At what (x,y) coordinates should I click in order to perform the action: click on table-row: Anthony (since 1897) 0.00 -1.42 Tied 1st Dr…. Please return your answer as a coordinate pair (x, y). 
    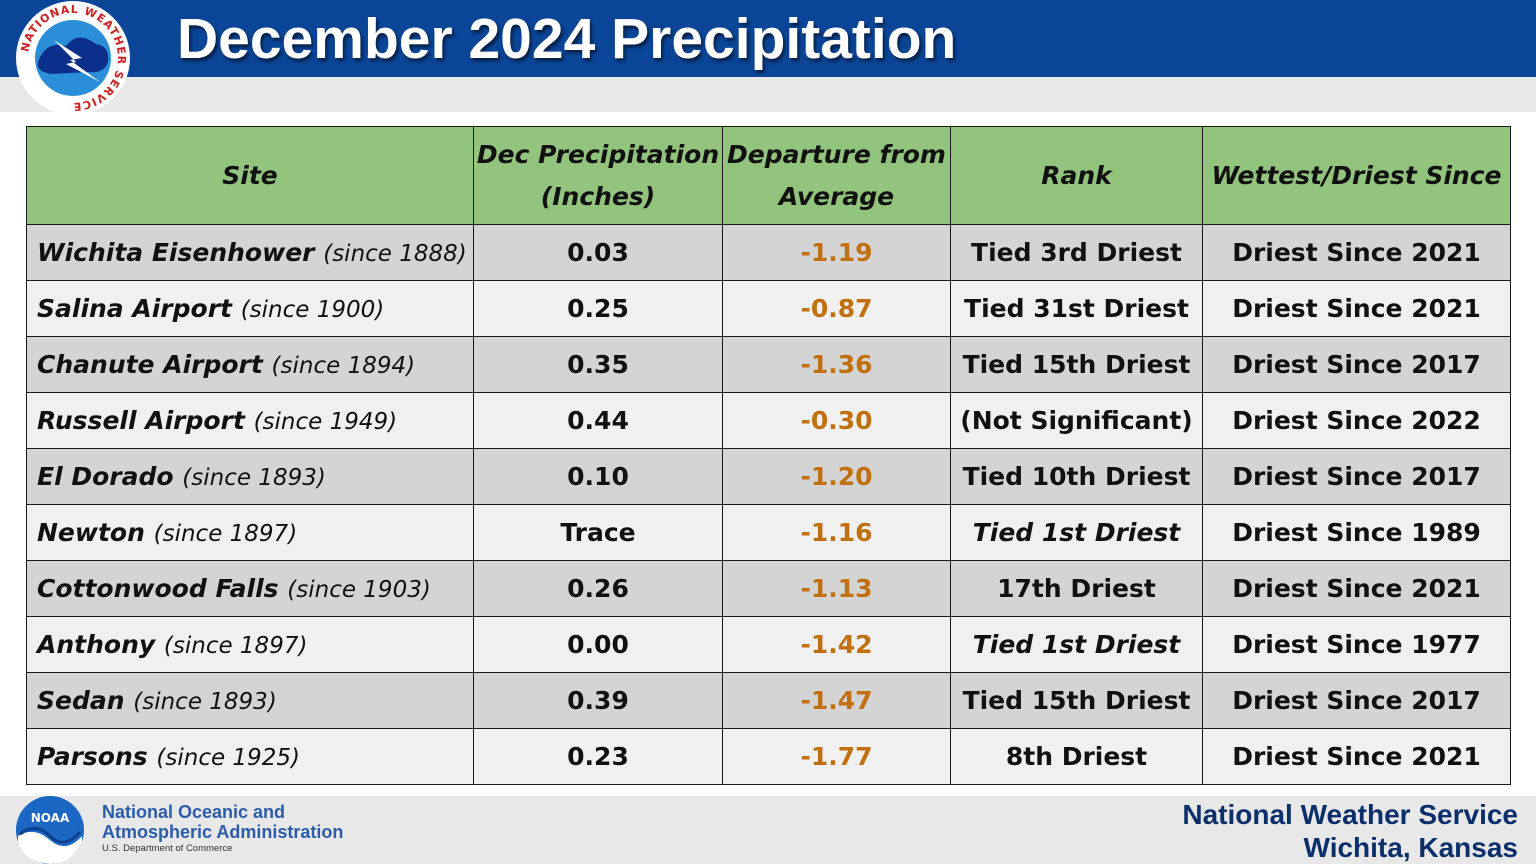
    Looking at the image, I should click on (768, 644).